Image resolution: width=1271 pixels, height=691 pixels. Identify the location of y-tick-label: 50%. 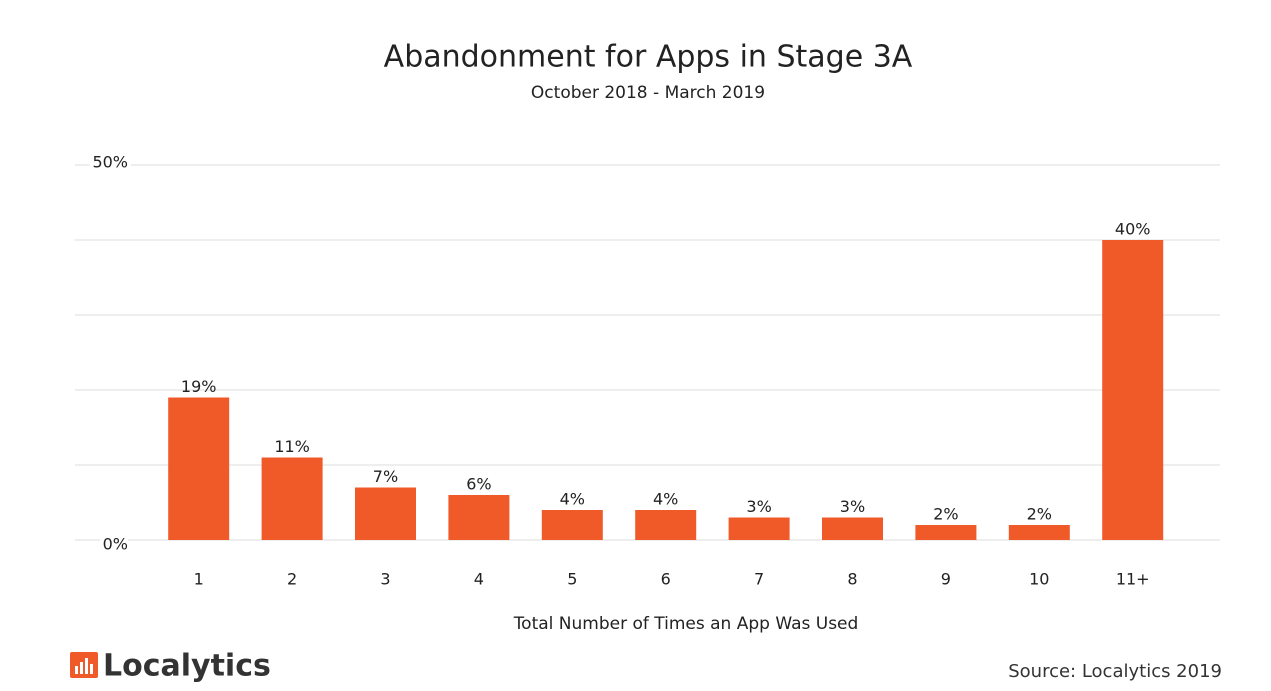
(110, 162).